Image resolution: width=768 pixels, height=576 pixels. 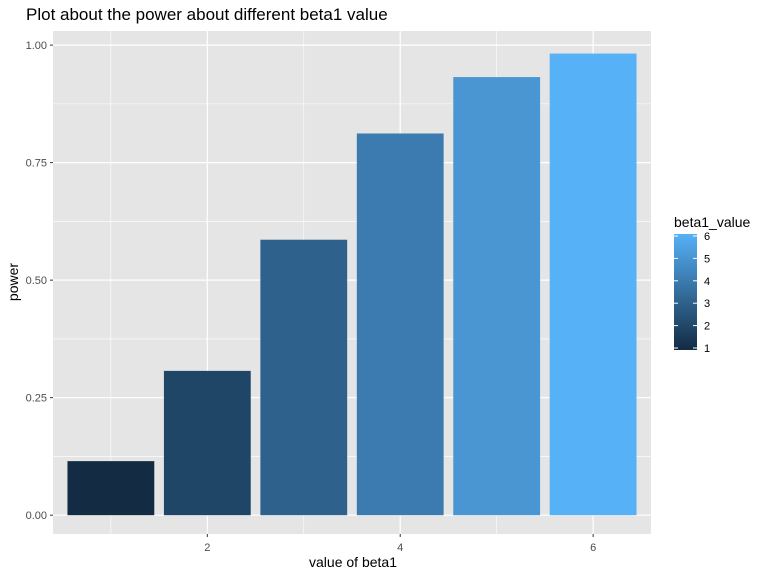 I want to click on y-tick-label: 0.50, so click(x=36, y=281).